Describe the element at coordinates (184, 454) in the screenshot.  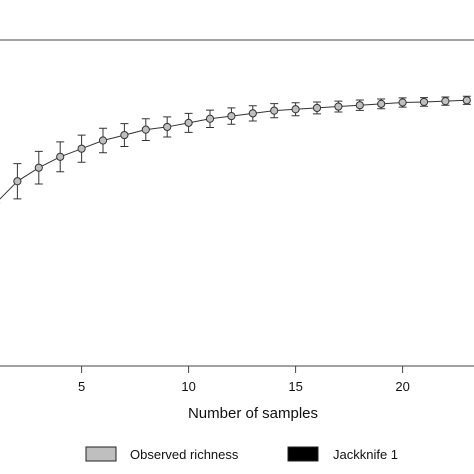
I see `legend-label-observed-richness: Observed richness` at that location.